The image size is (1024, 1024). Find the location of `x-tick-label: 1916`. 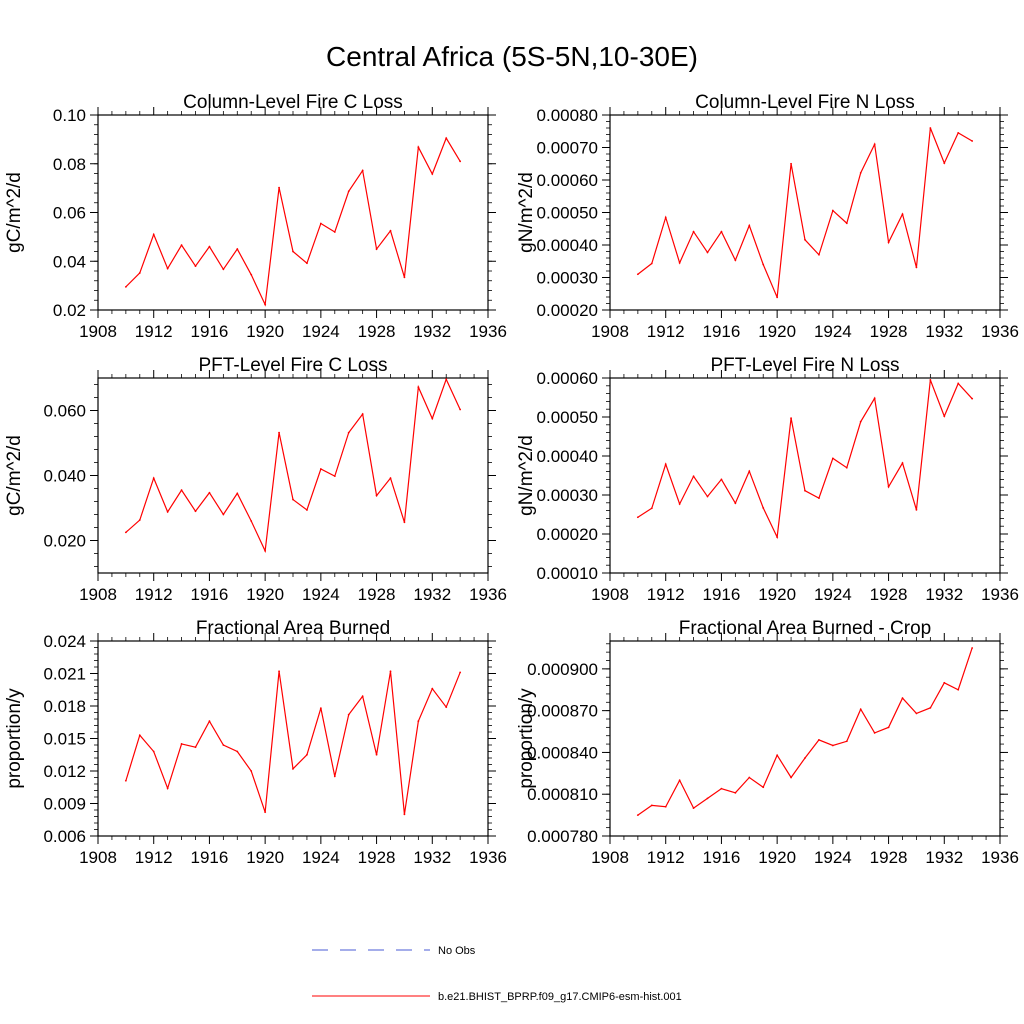

x-tick-label: 1916 is located at coordinates (210, 857).